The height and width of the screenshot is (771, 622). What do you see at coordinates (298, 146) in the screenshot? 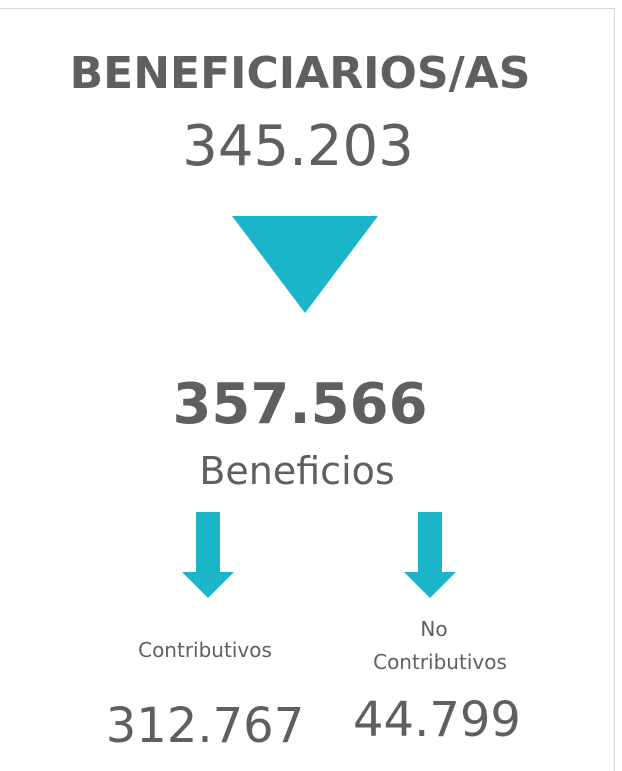
I see `total: 345.203` at bounding box center [298, 146].